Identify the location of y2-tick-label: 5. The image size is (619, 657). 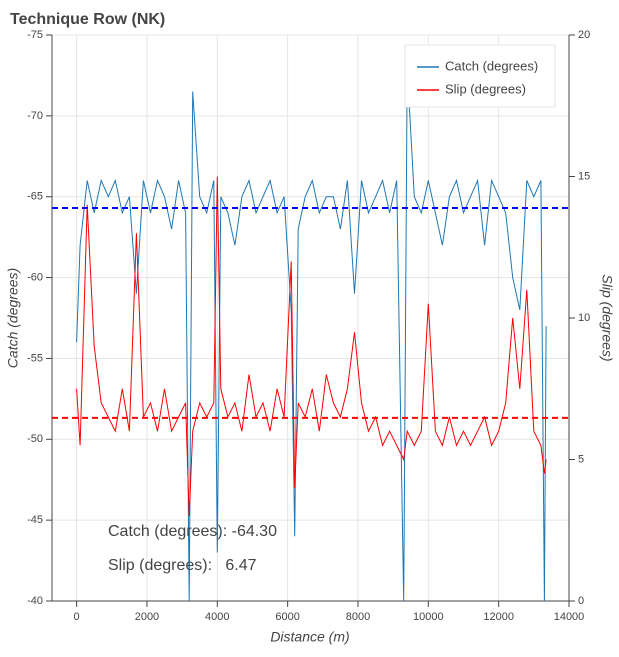
(581, 459).